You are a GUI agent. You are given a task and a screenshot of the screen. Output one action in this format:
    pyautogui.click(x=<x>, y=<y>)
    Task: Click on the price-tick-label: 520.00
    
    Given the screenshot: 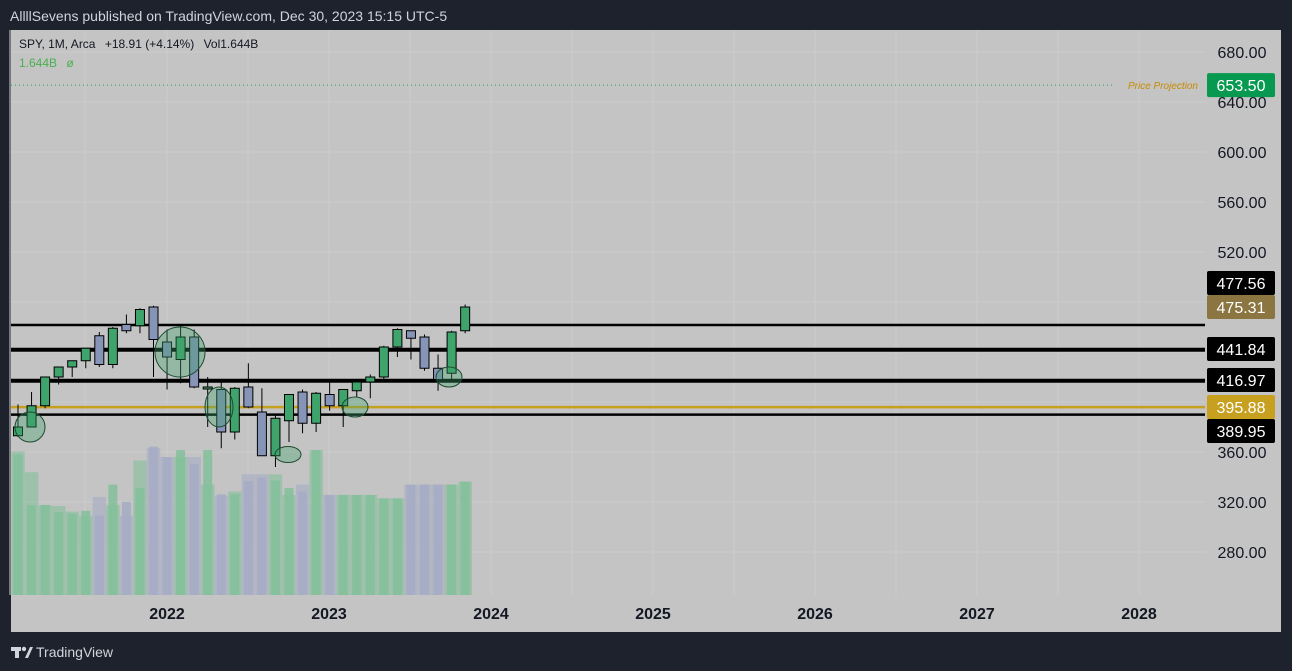 What is the action you would take?
    pyautogui.click(x=1242, y=253)
    